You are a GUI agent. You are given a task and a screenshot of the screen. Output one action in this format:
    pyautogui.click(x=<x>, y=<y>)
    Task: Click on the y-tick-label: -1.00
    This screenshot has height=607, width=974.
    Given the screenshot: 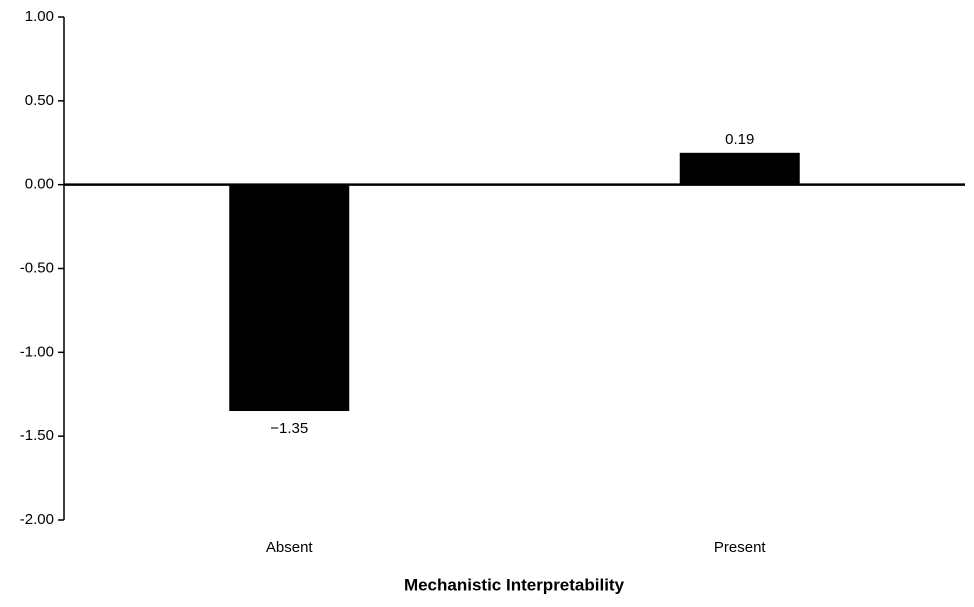 What is the action you would take?
    pyautogui.click(x=37, y=351)
    